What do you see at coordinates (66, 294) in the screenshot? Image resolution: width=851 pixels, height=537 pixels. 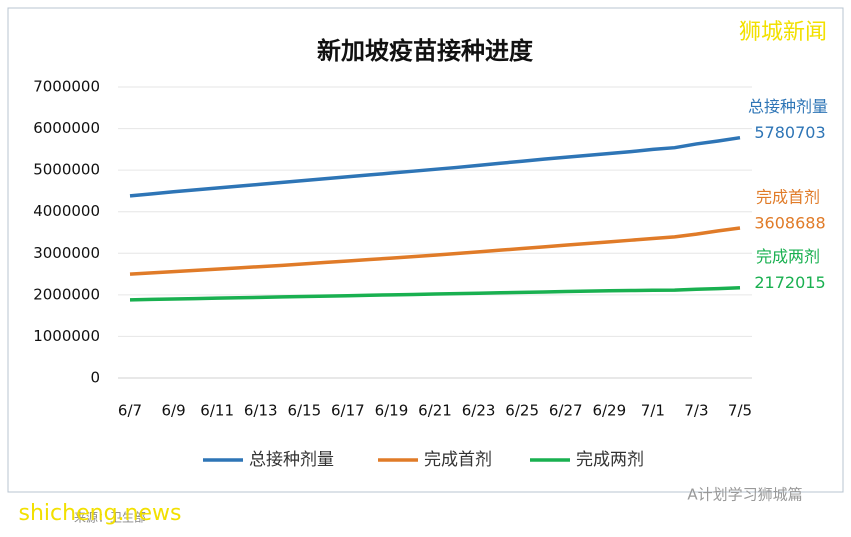 I see `y-tick-label: 2000000` at bounding box center [66, 294].